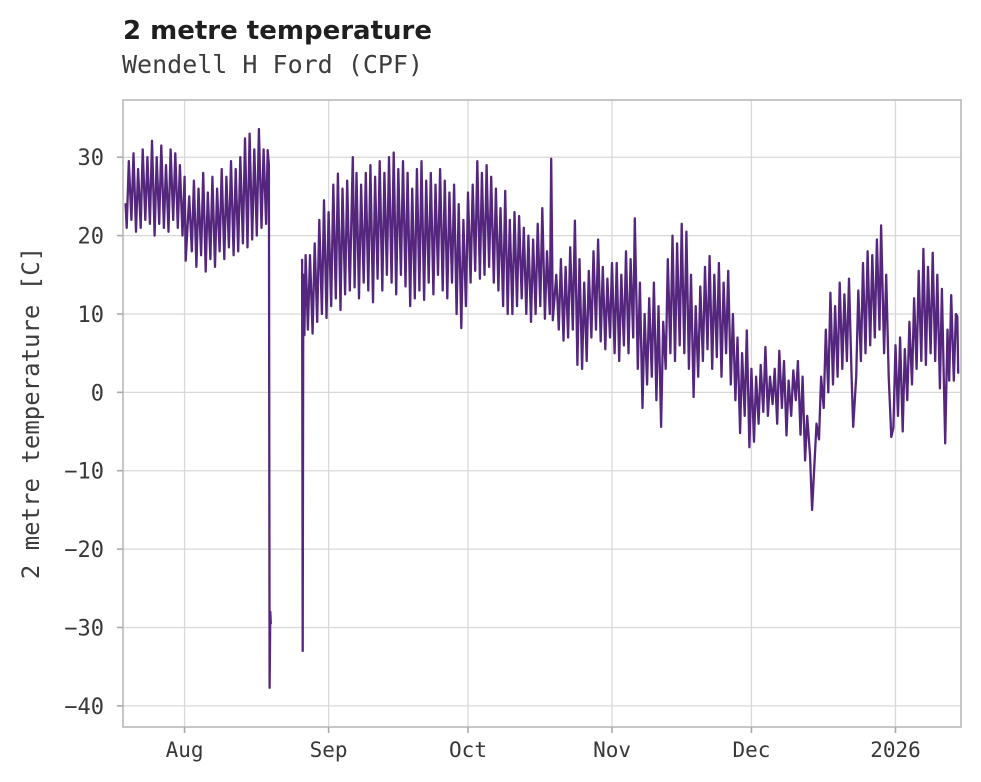 This screenshot has height=782, width=981. Describe the element at coordinates (84, 550) in the screenshot. I see `y-tick-label: −20` at that location.